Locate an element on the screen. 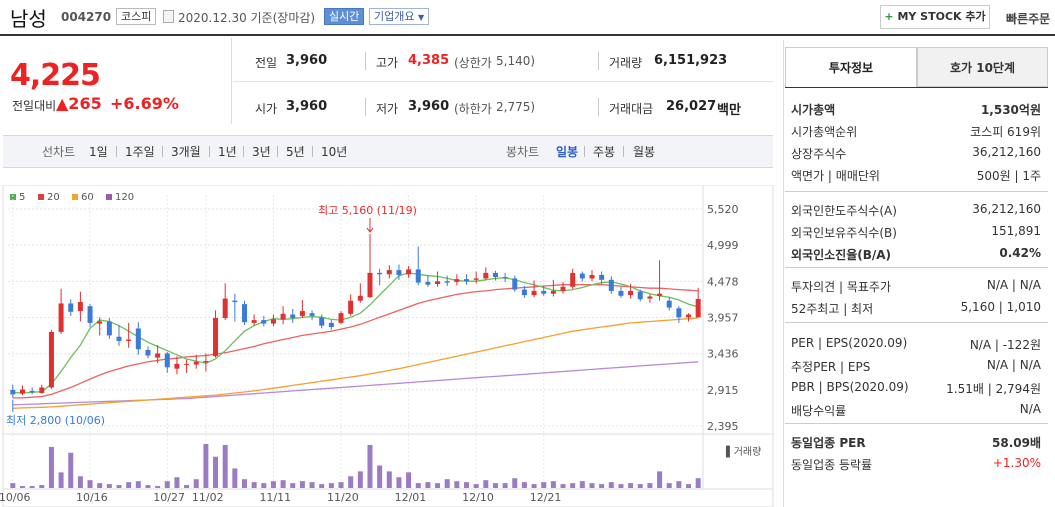  calendar-icon is located at coordinates (168, 16).